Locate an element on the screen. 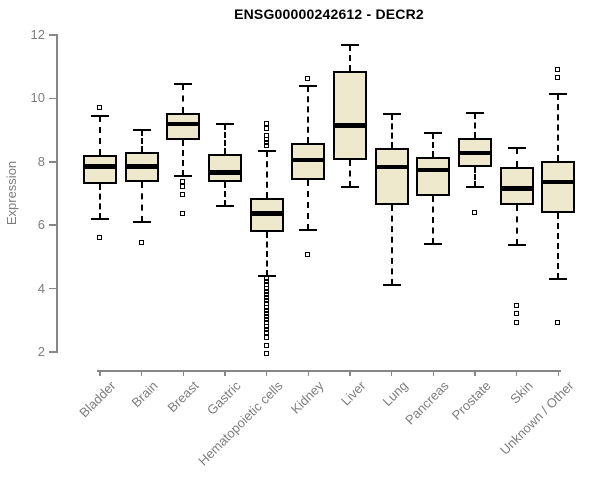  y-tick-label: 8 is located at coordinates (41, 161).